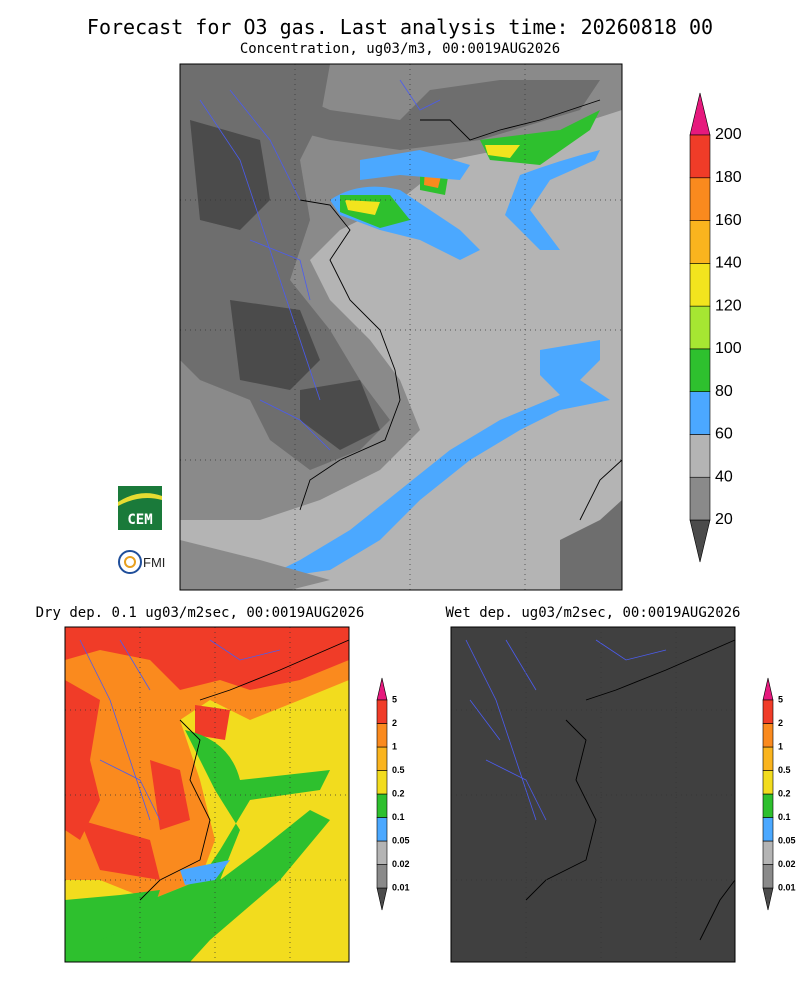  What do you see at coordinates (728, 220) in the screenshot?
I see `colorbar-label: 160` at bounding box center [728, 220].